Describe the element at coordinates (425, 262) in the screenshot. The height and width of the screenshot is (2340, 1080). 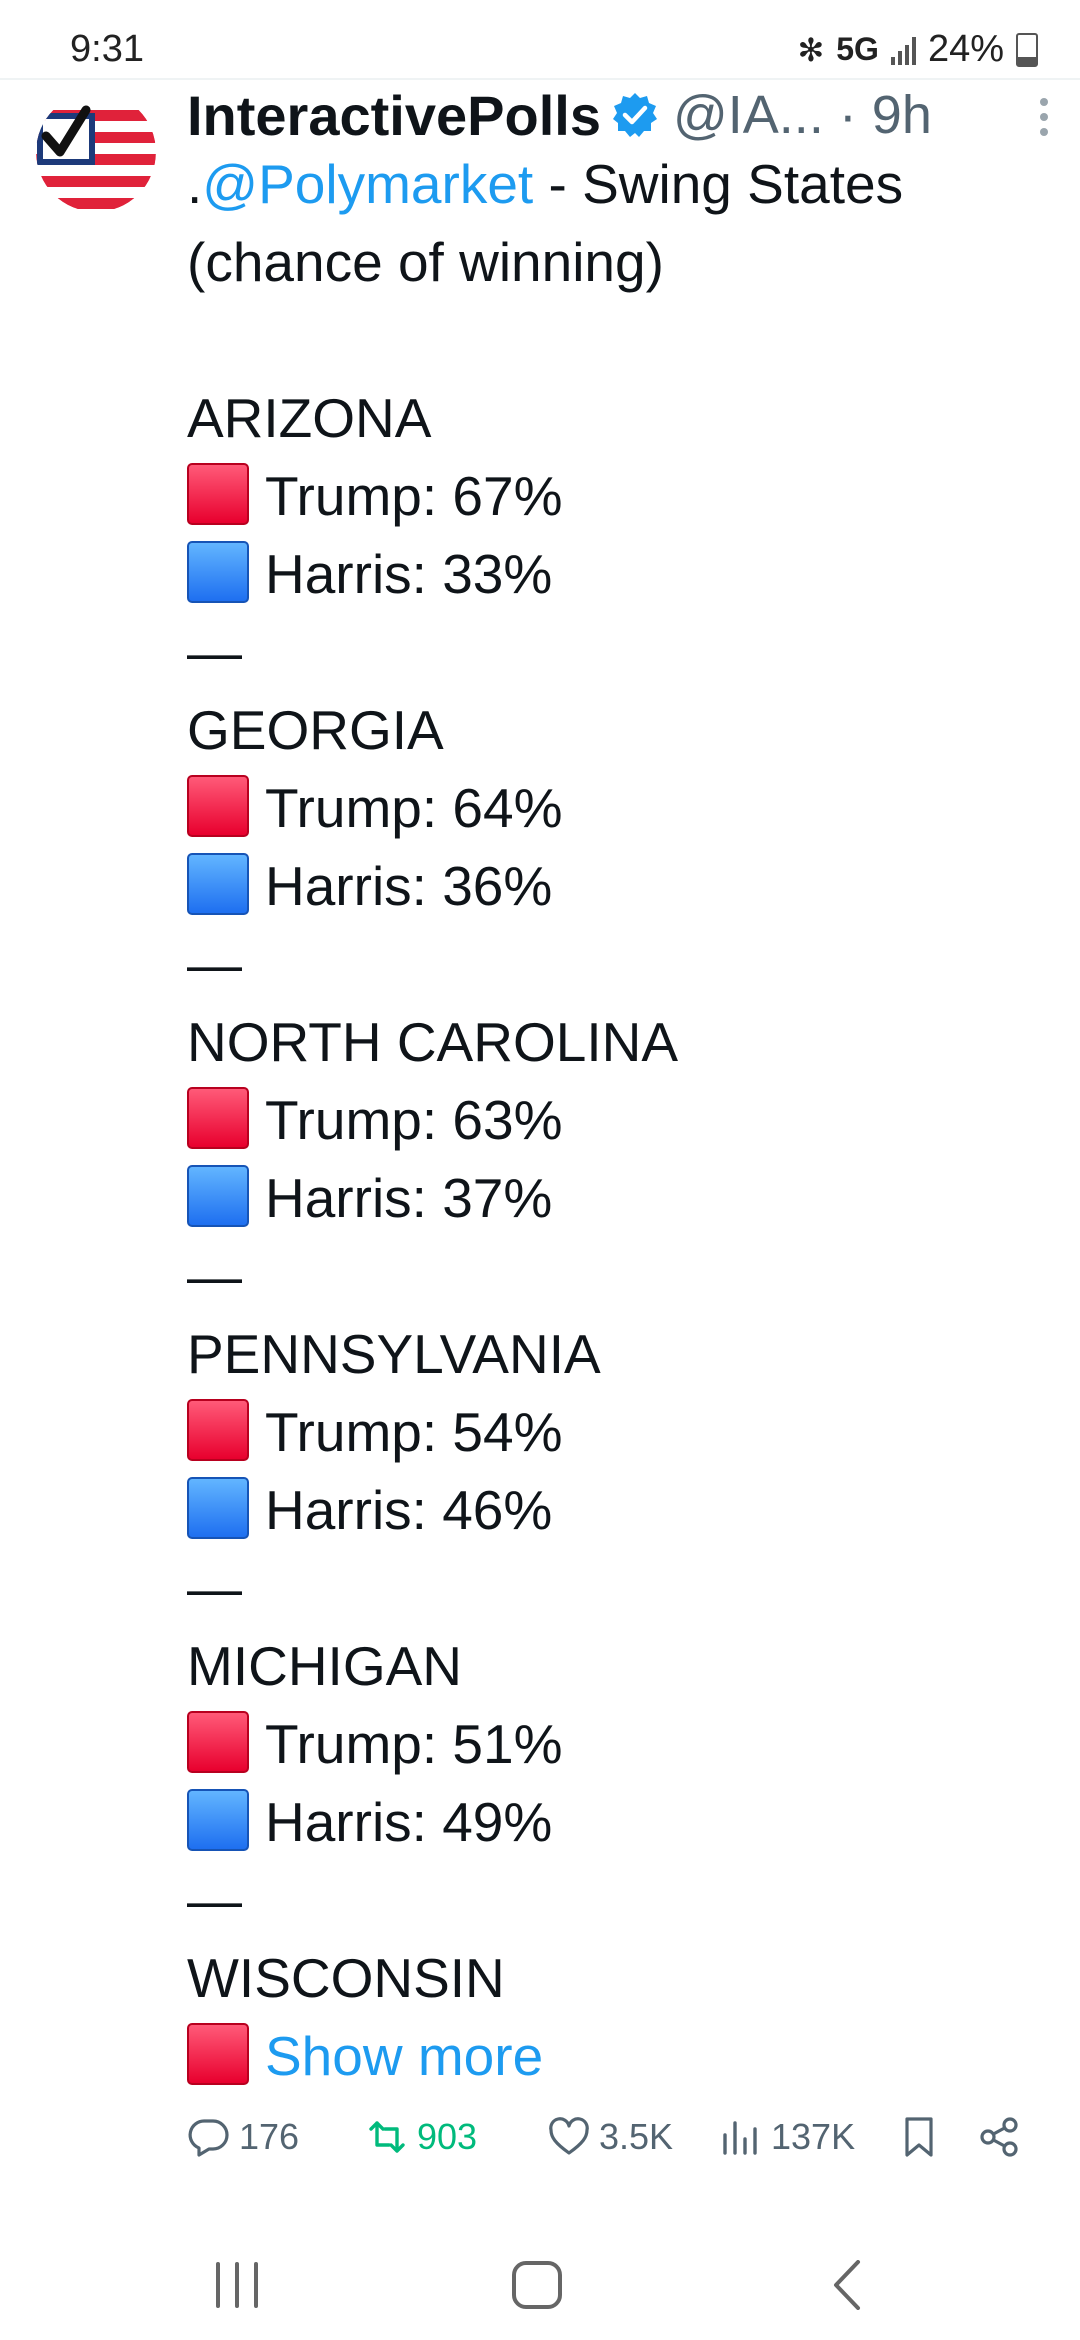
I see `intro-line-2: (chance of winning)` at that location.